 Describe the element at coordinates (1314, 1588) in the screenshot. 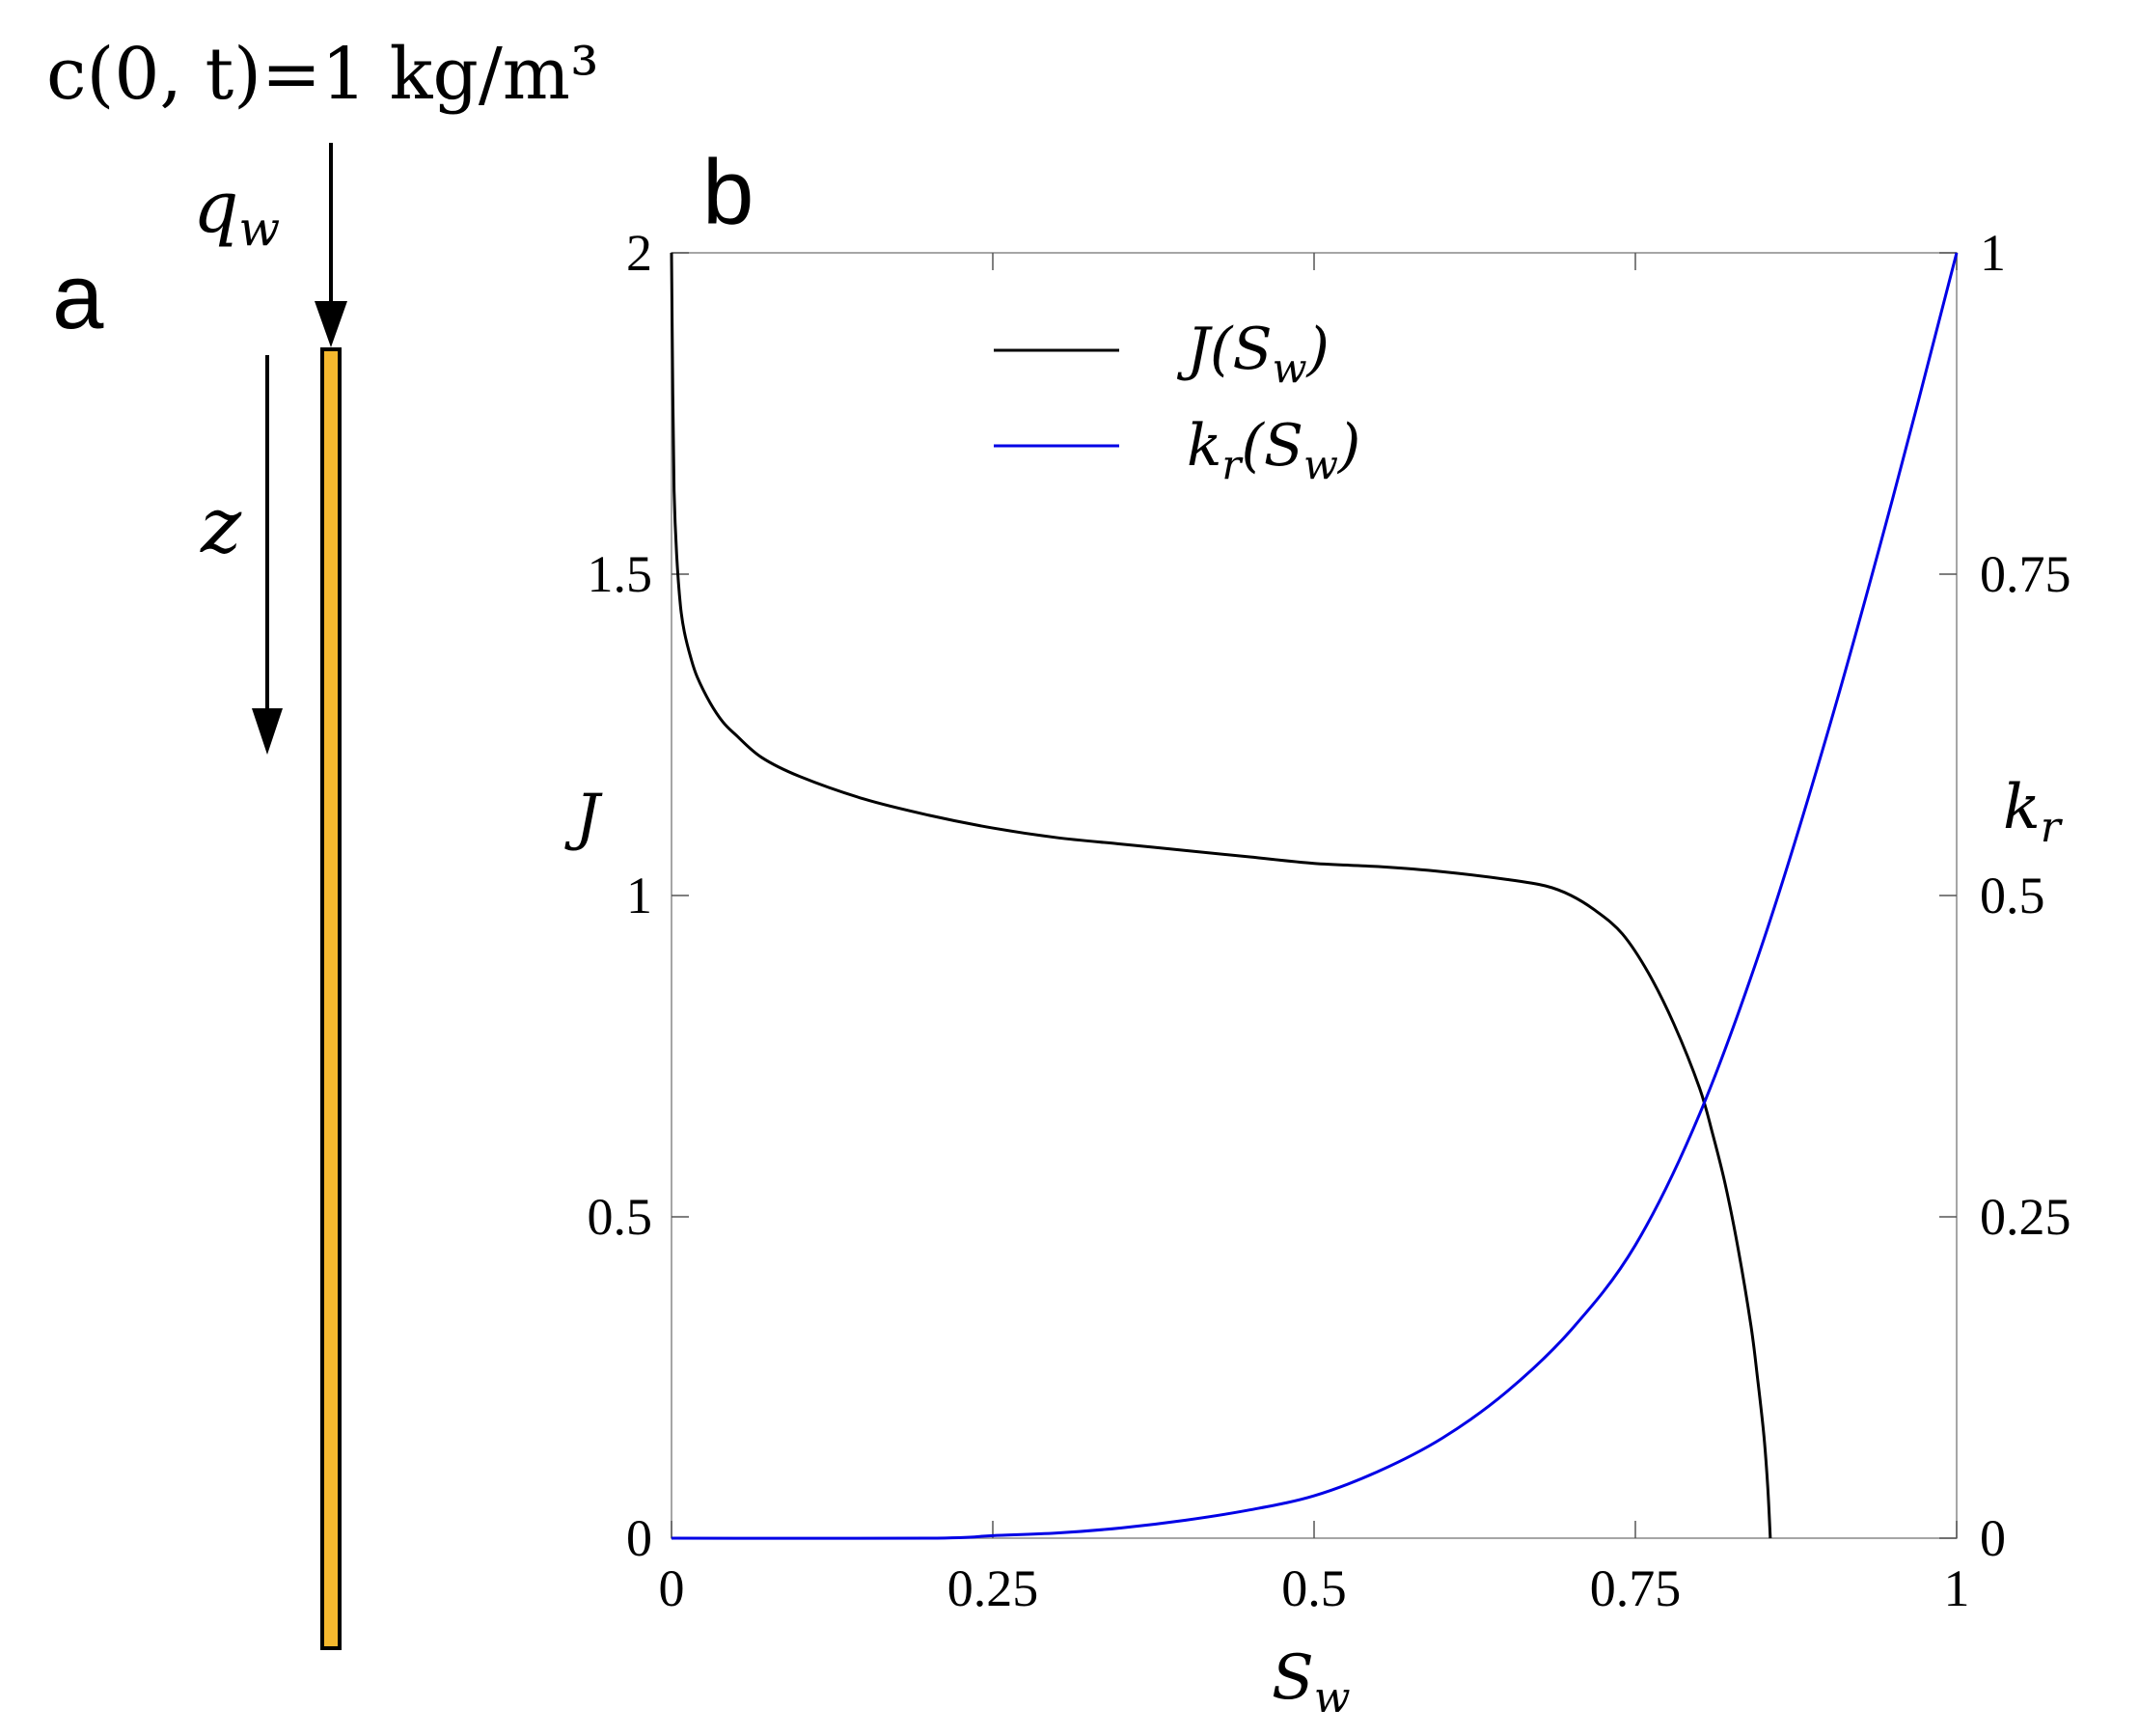

I see `x-tick-label: 0.5` at that location.